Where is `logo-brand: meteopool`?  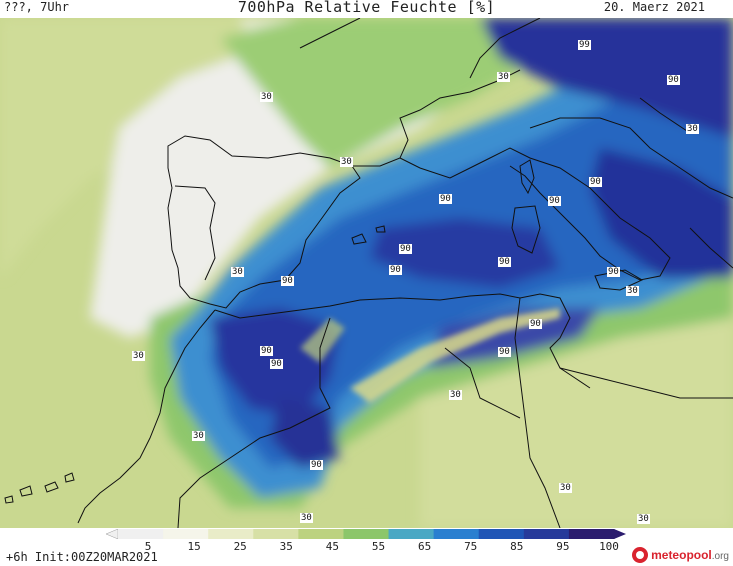 logo-brand: meteopool is located at coordinates (681, 555).